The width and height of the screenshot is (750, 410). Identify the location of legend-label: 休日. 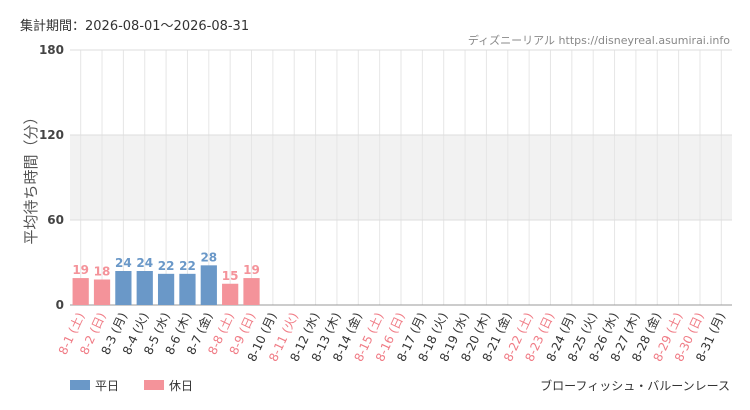
(181, 386).